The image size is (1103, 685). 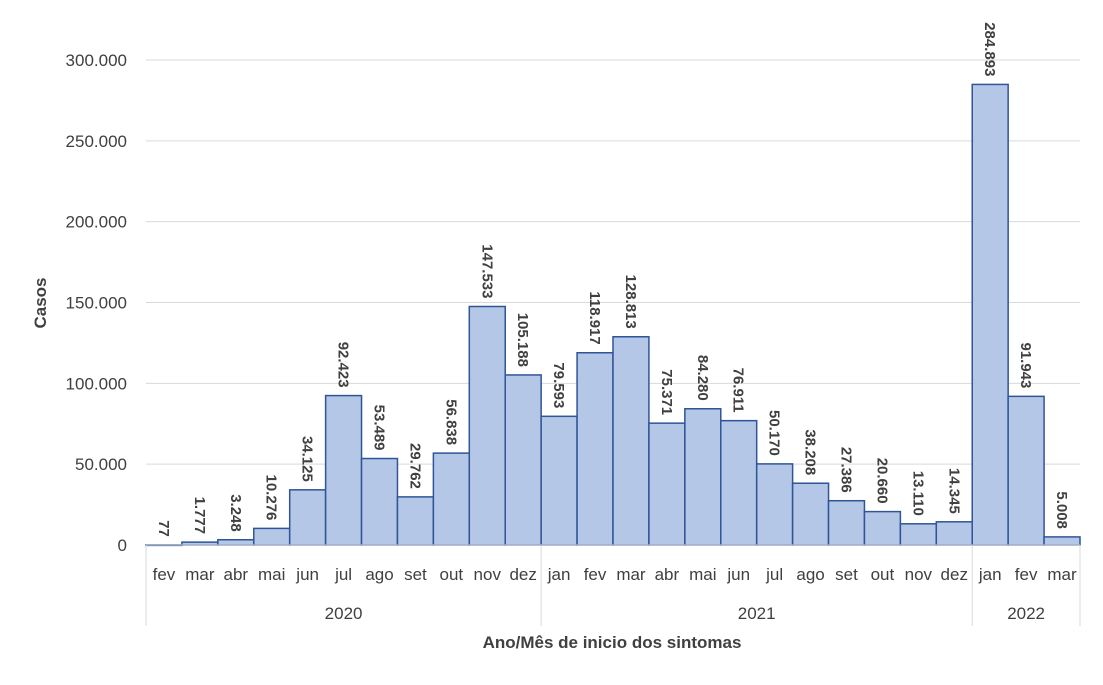 I want to click on data-label: 105.188, so click(x=522, y=340).